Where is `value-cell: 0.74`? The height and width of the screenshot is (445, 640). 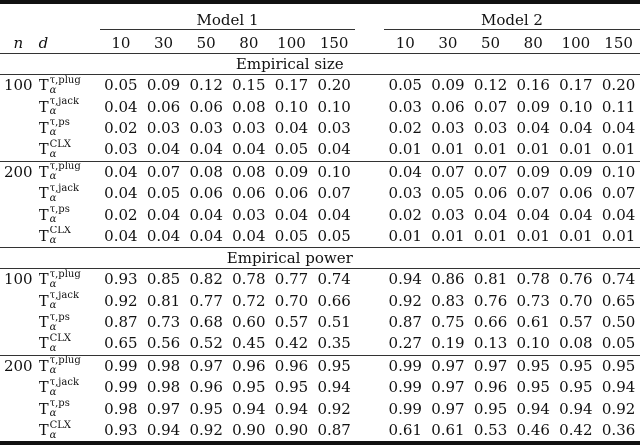 value-cell: 0.74 is located at coordinates (334, 279).